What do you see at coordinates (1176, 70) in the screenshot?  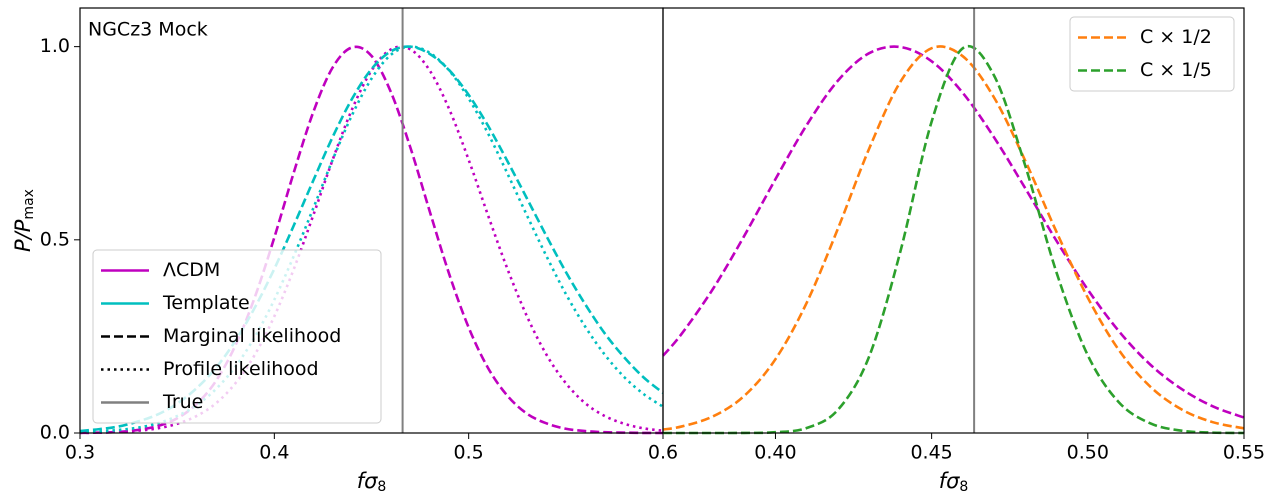 I see `legend-label: C × 1/5` at bounding box center [1176, 70].